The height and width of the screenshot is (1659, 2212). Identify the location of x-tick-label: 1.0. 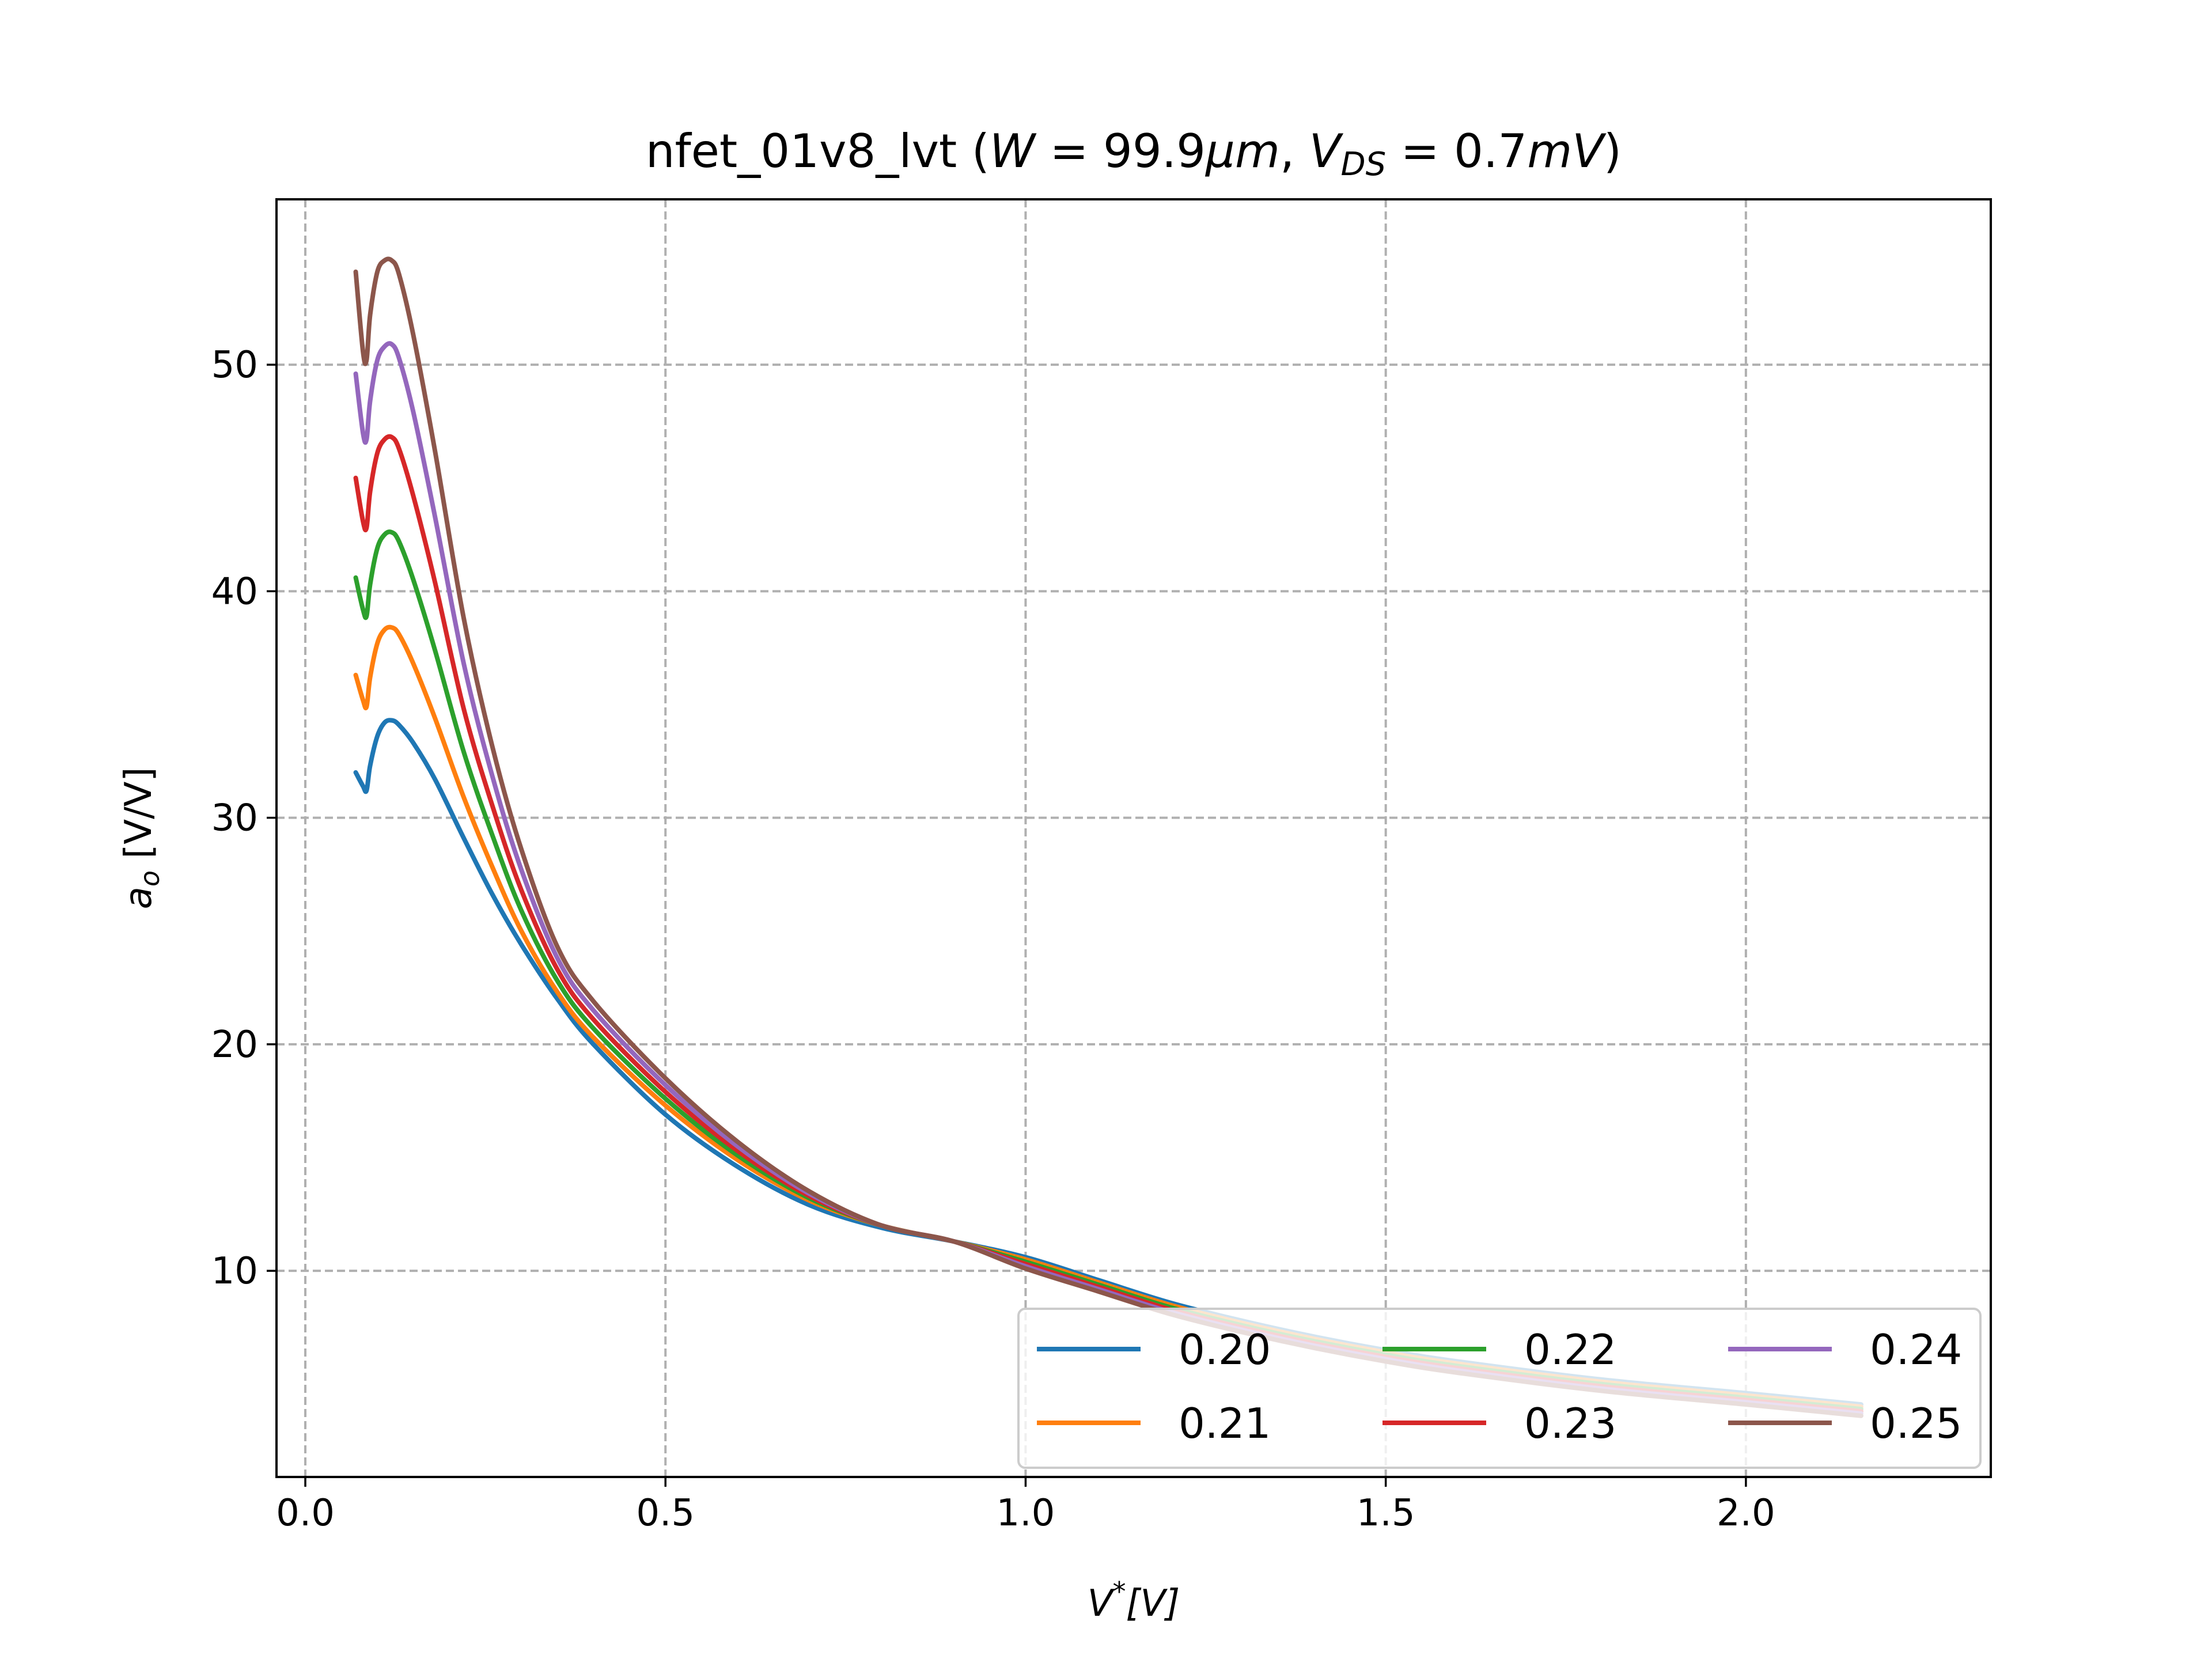
(1026, 1513).